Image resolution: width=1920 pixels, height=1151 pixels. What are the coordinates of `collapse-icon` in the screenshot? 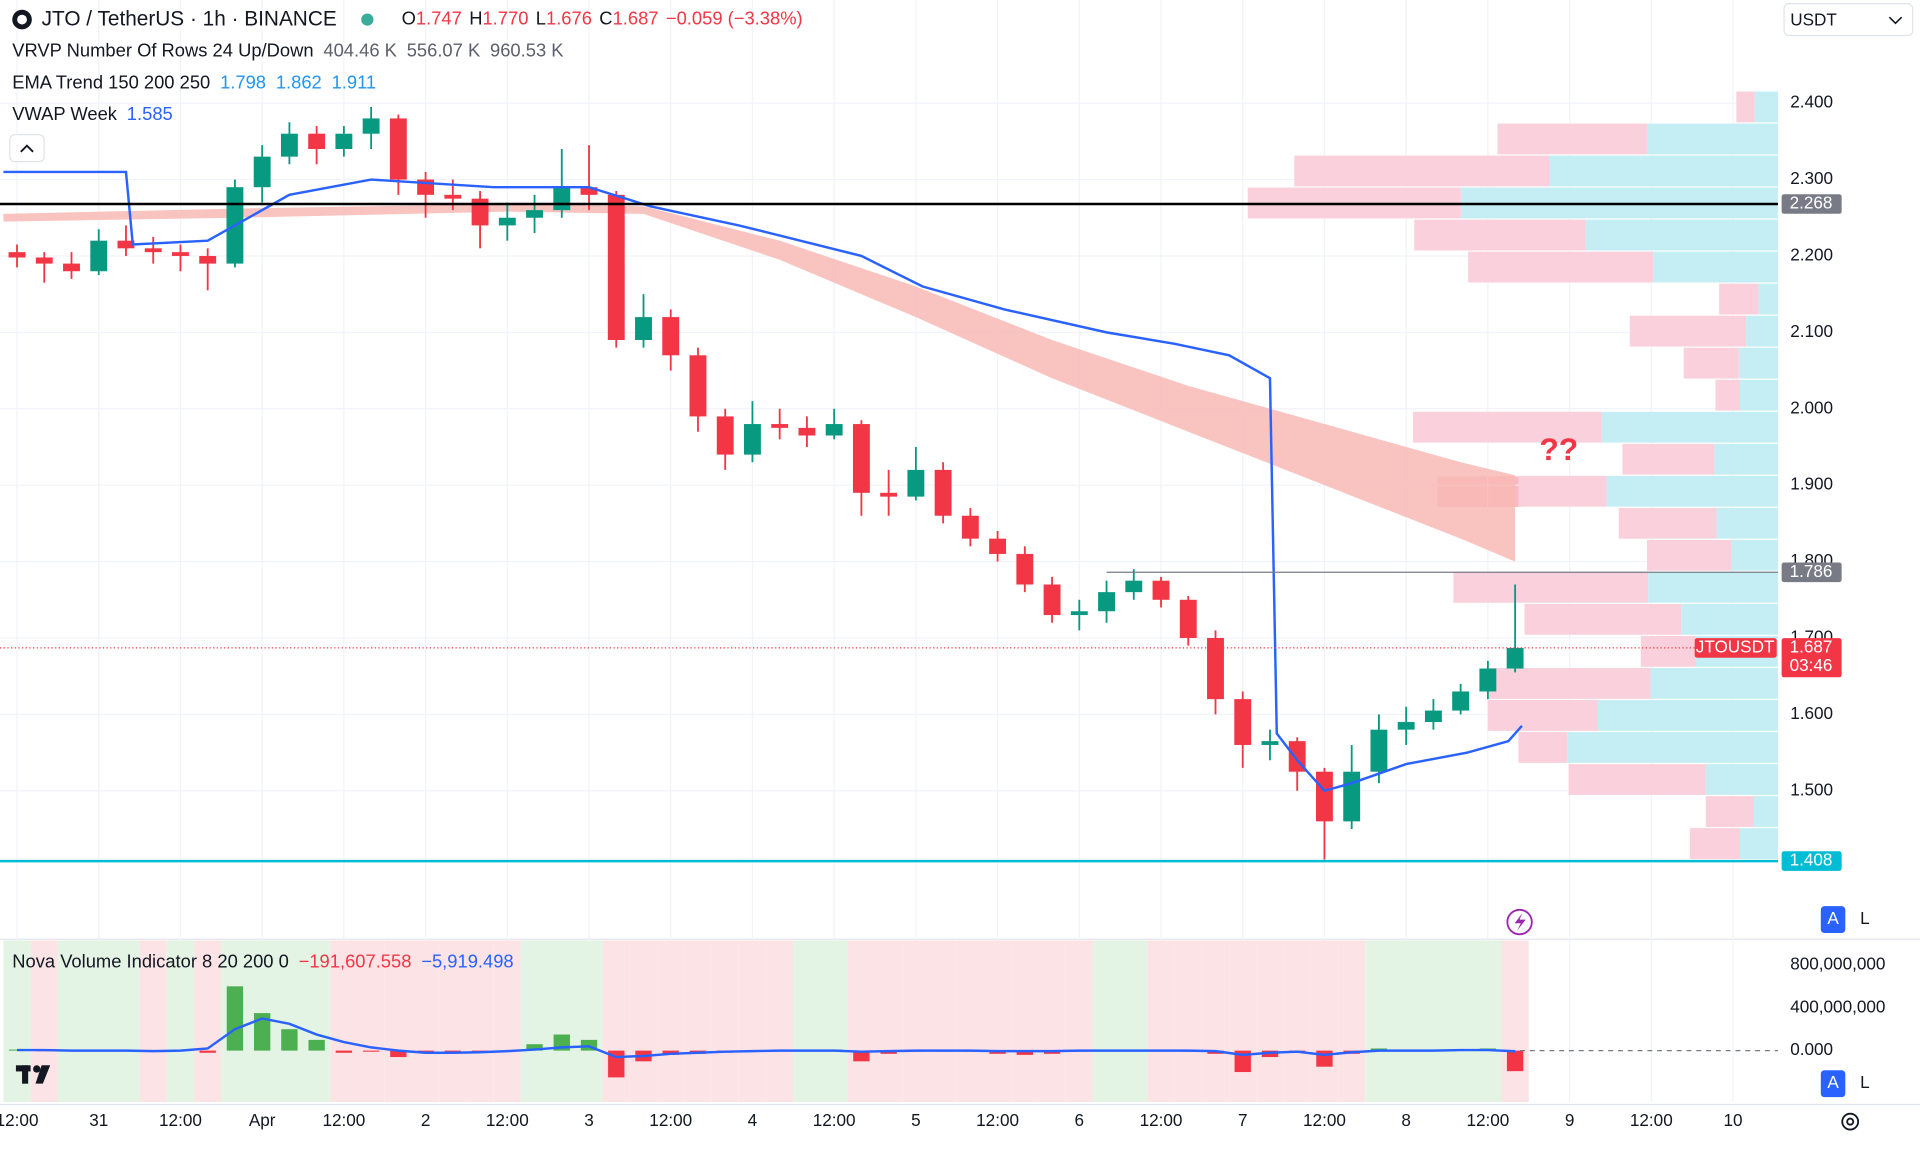 It's located at (27, 148).